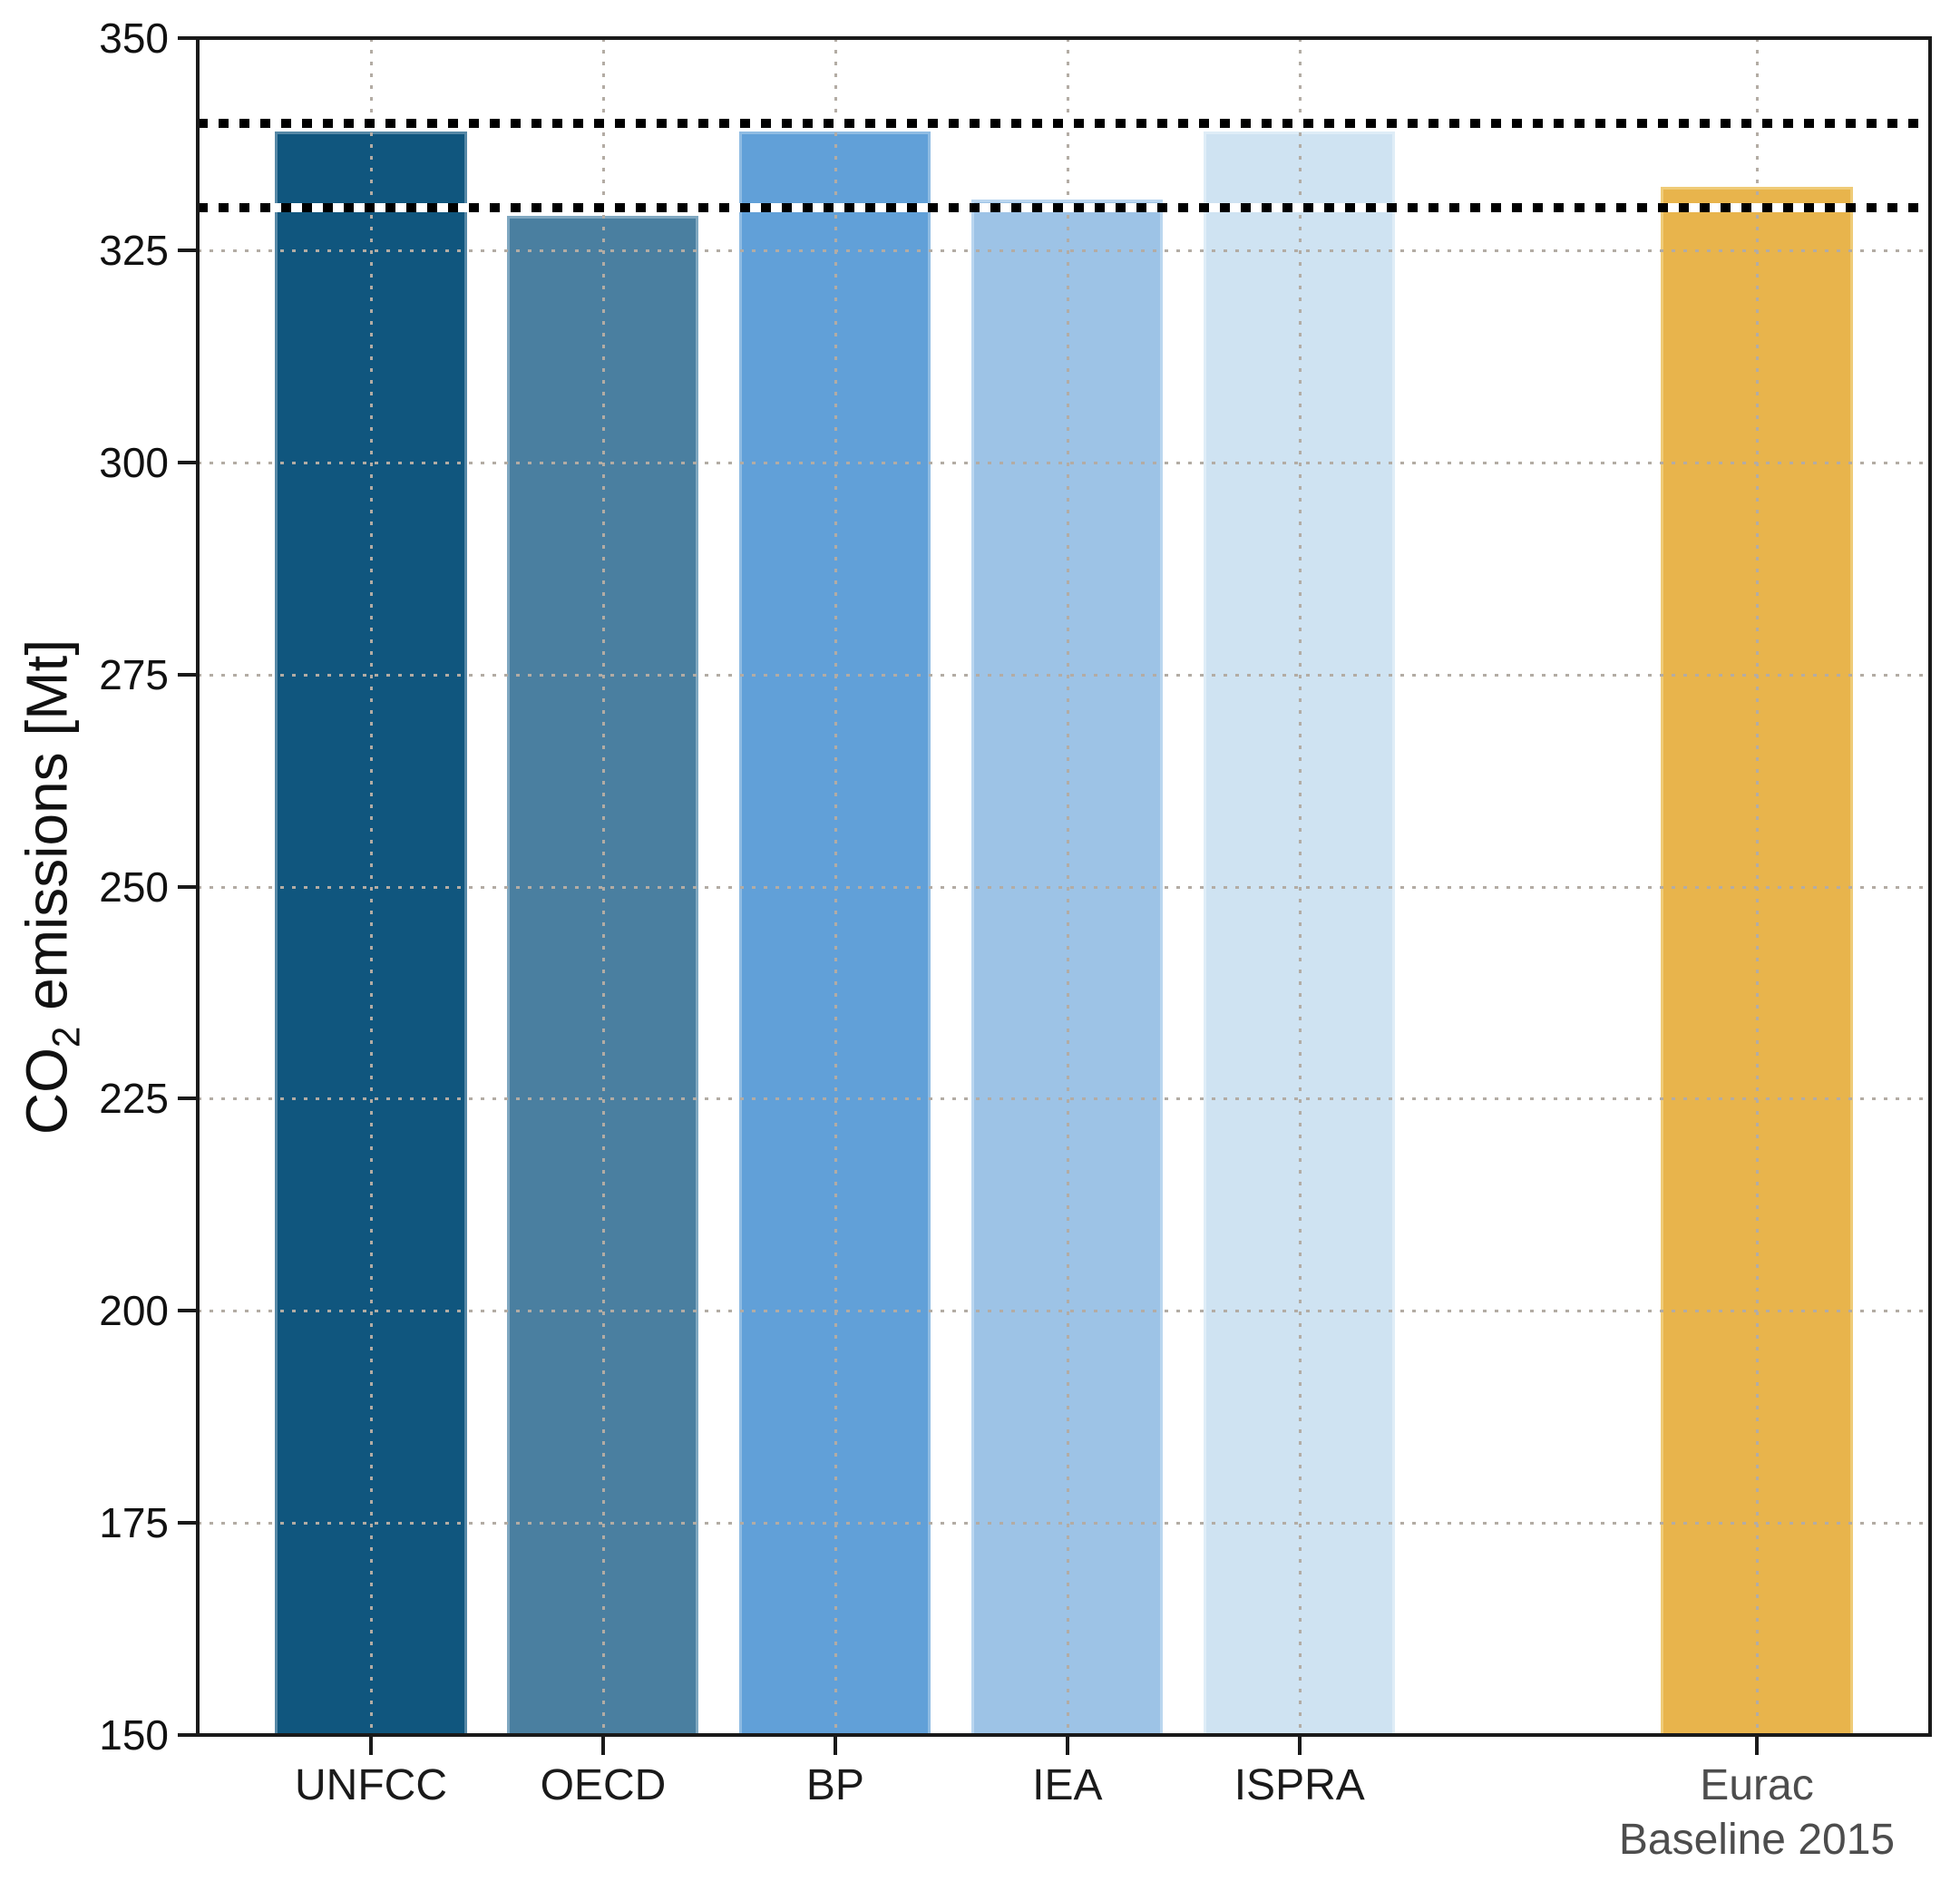 This screenshot has height=1891, width=1960. I want to click on x-tick-label-ispra: ISPRA, so click(1299, 1785).